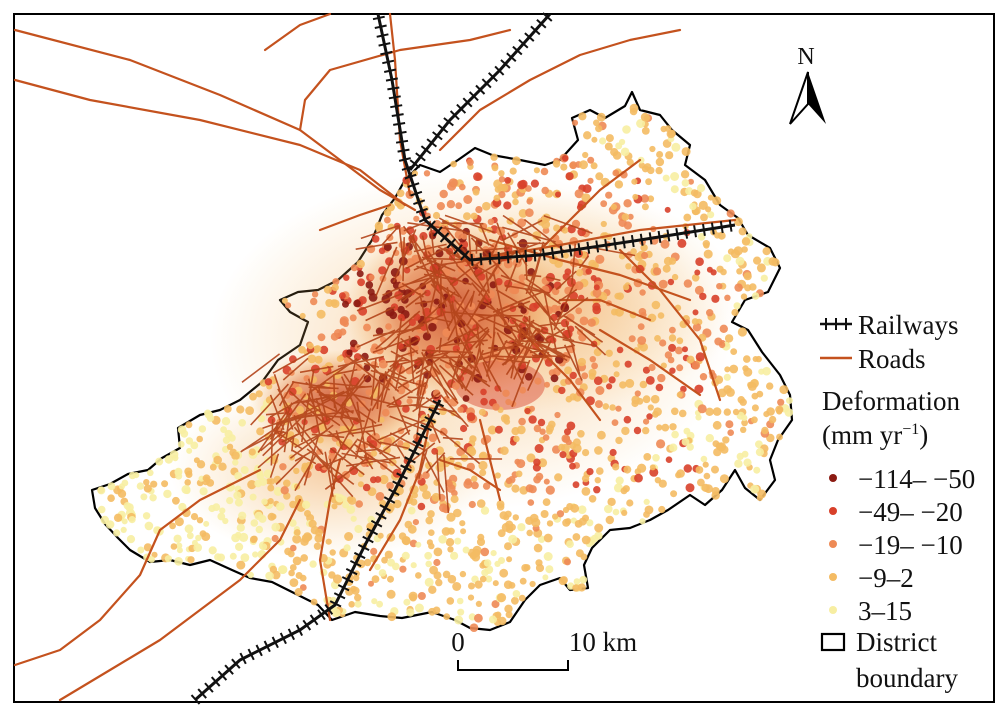 The image size is (1000, 713). What do you see at coordinates (458, 642) in the screenshot?
I see `scale-start-label: 0` at bounding box center [458, 642].